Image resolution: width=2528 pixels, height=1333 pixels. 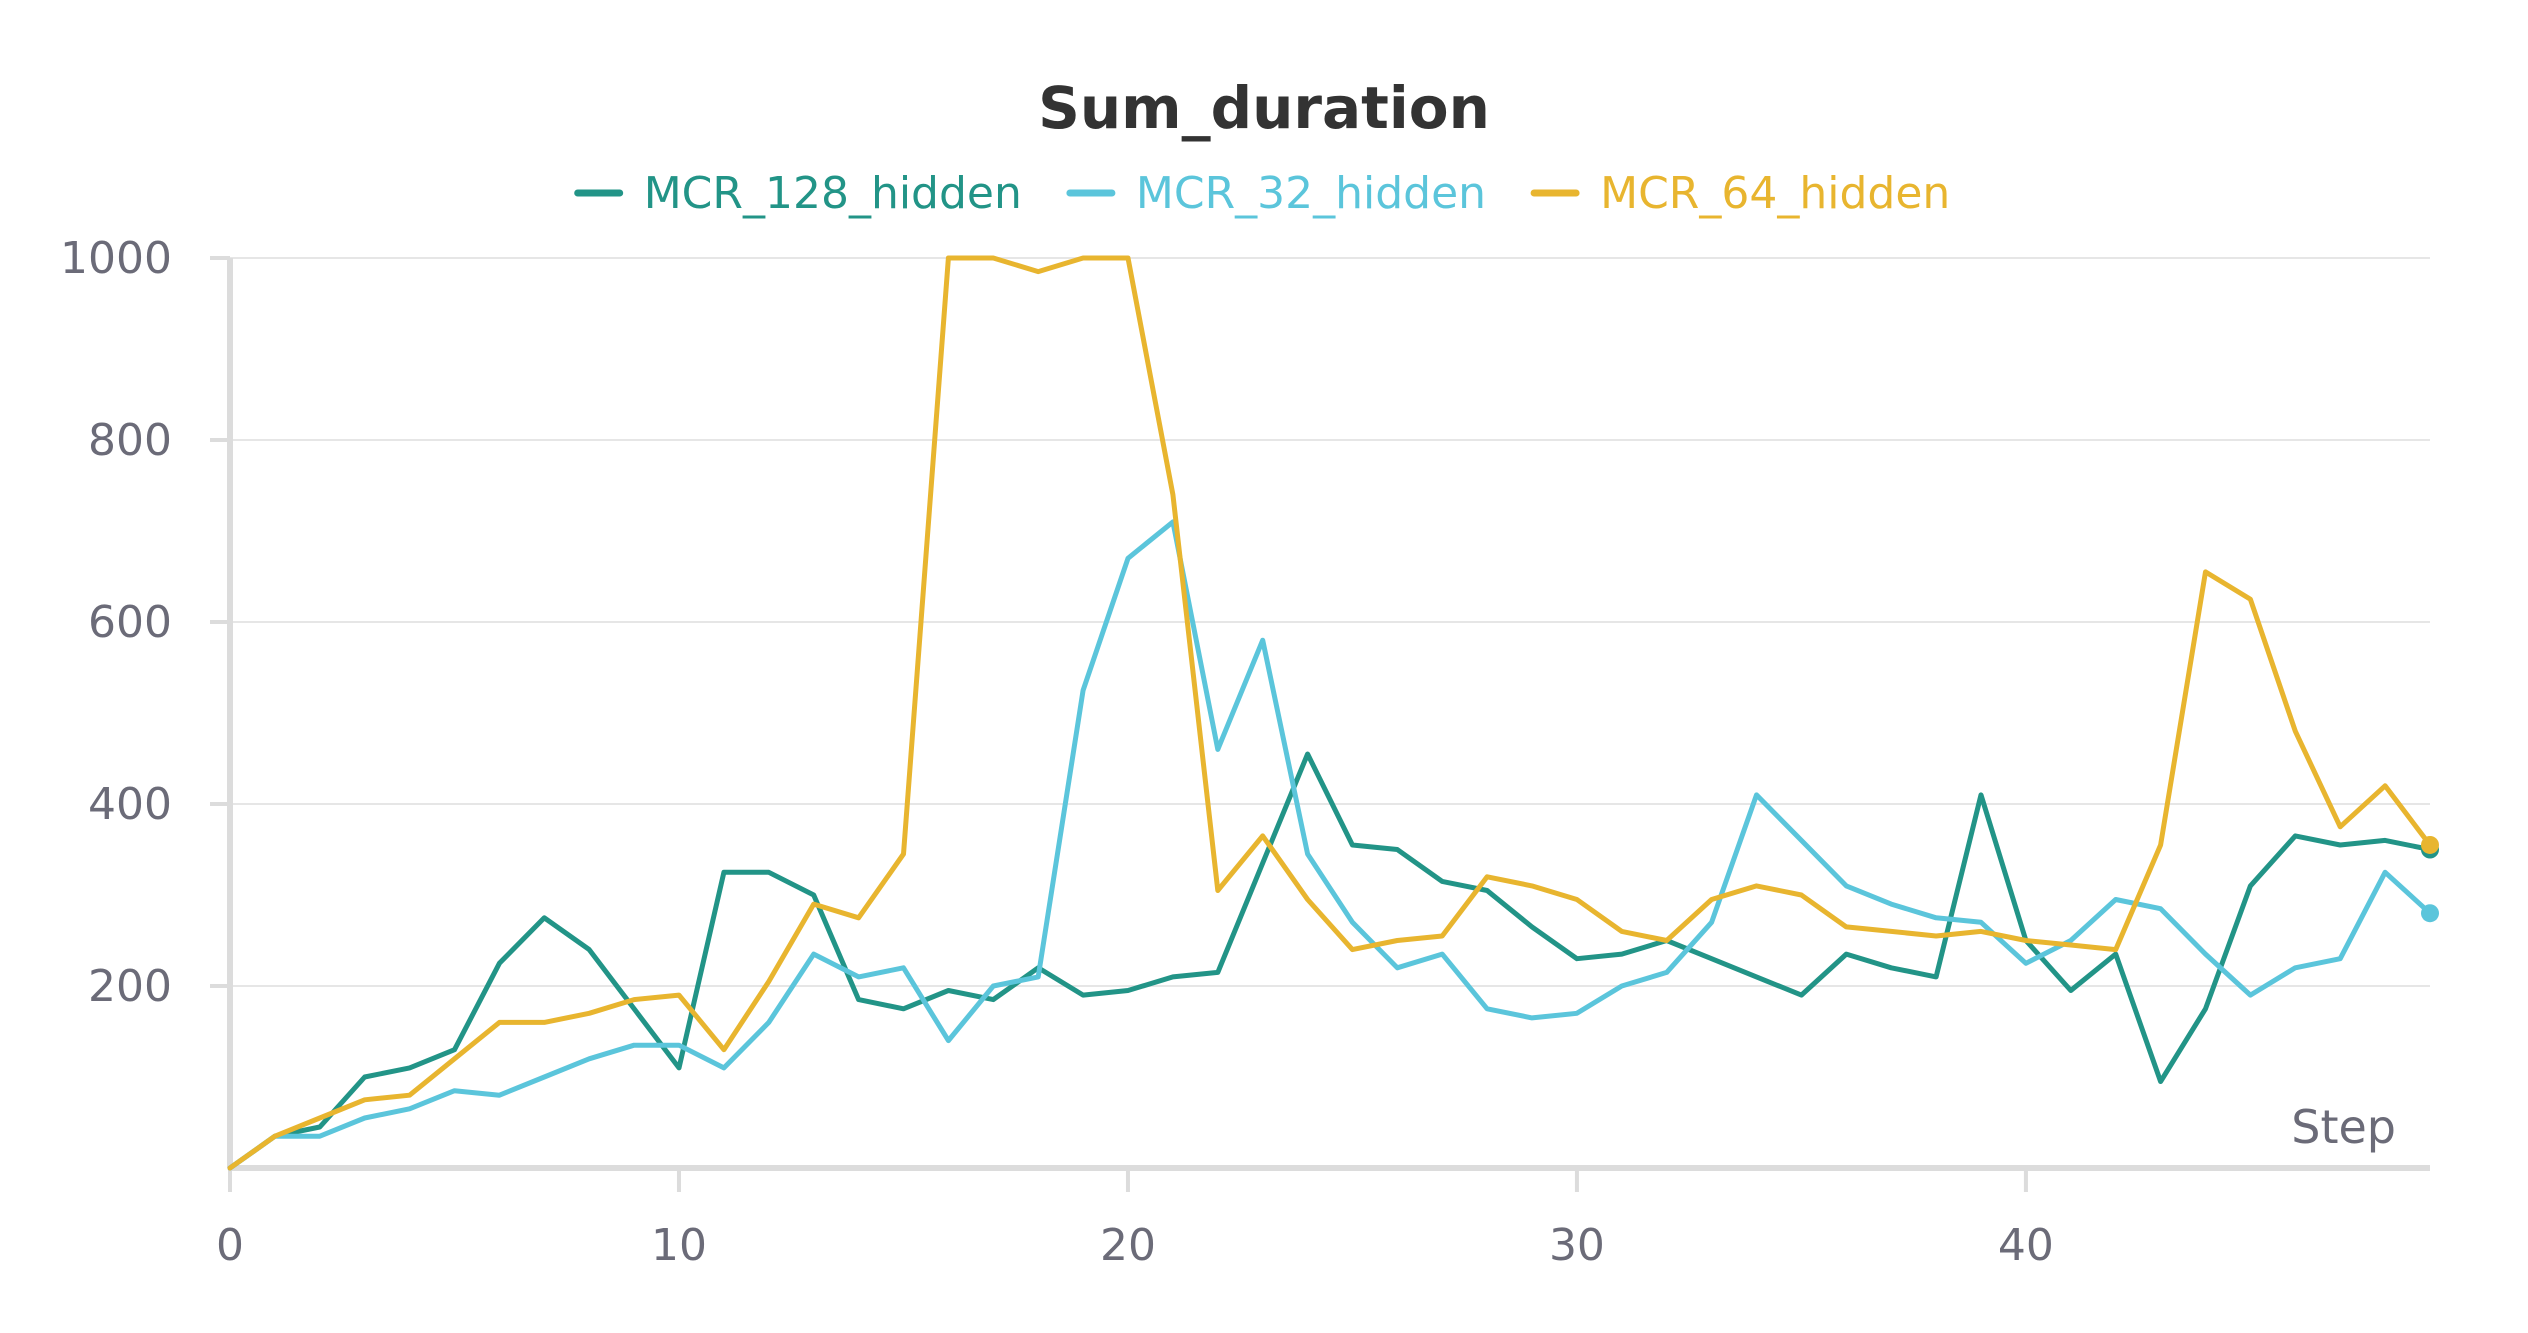 What do you see at coordinates (833, 193) in the screenshot?
I see `legend-label: MCR_128_hidden` at bounding box center [833, 193].